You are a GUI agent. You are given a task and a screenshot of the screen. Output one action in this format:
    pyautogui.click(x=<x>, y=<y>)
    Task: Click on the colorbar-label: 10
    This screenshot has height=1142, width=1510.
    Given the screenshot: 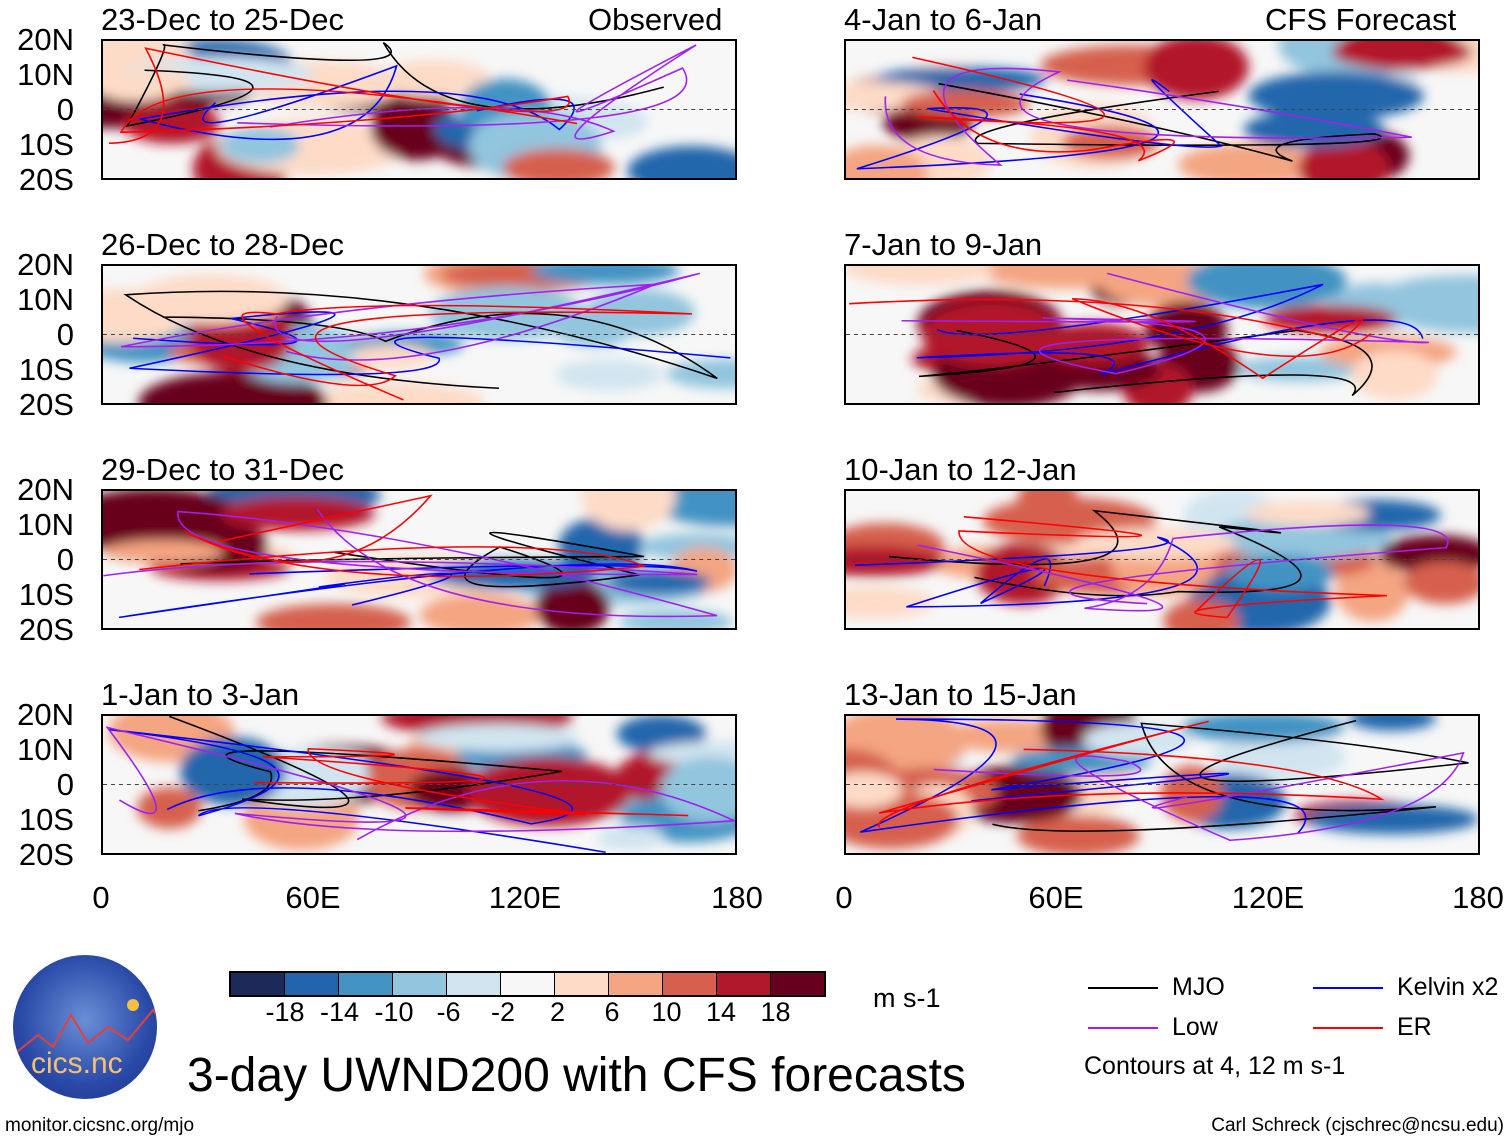 What is the action you would take?
    pyautogui.click(x=666, y=1012)
    